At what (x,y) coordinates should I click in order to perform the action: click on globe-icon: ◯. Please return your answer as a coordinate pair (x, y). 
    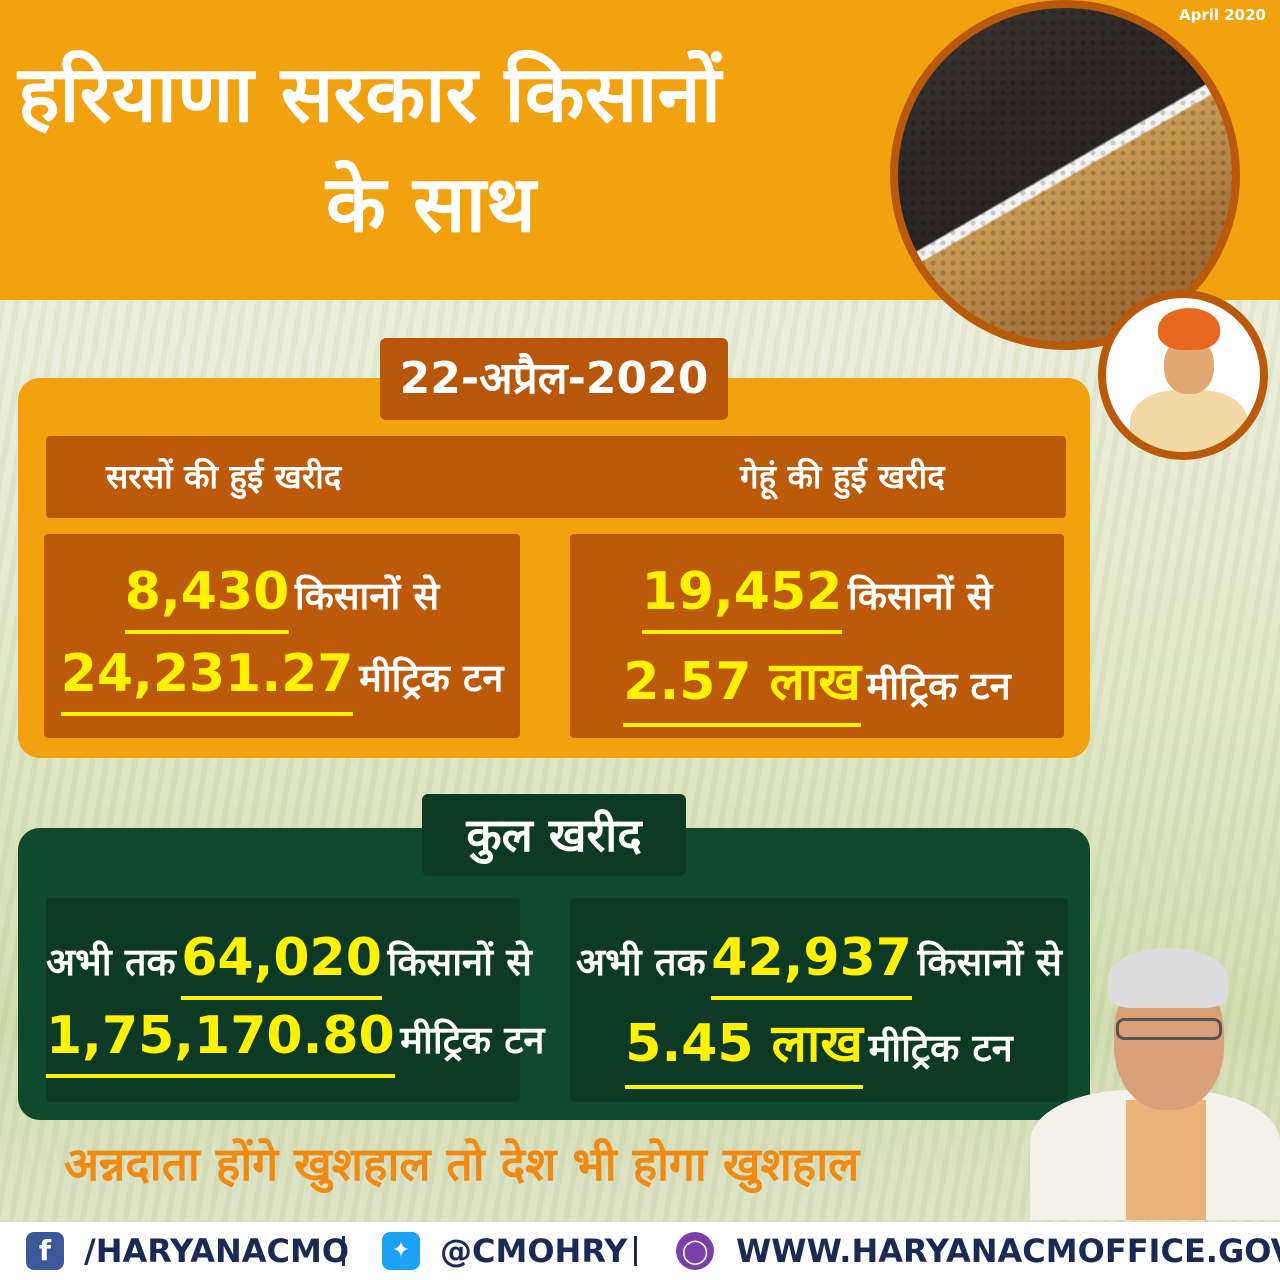
    Looking at the image, I should click on (695, 1251).